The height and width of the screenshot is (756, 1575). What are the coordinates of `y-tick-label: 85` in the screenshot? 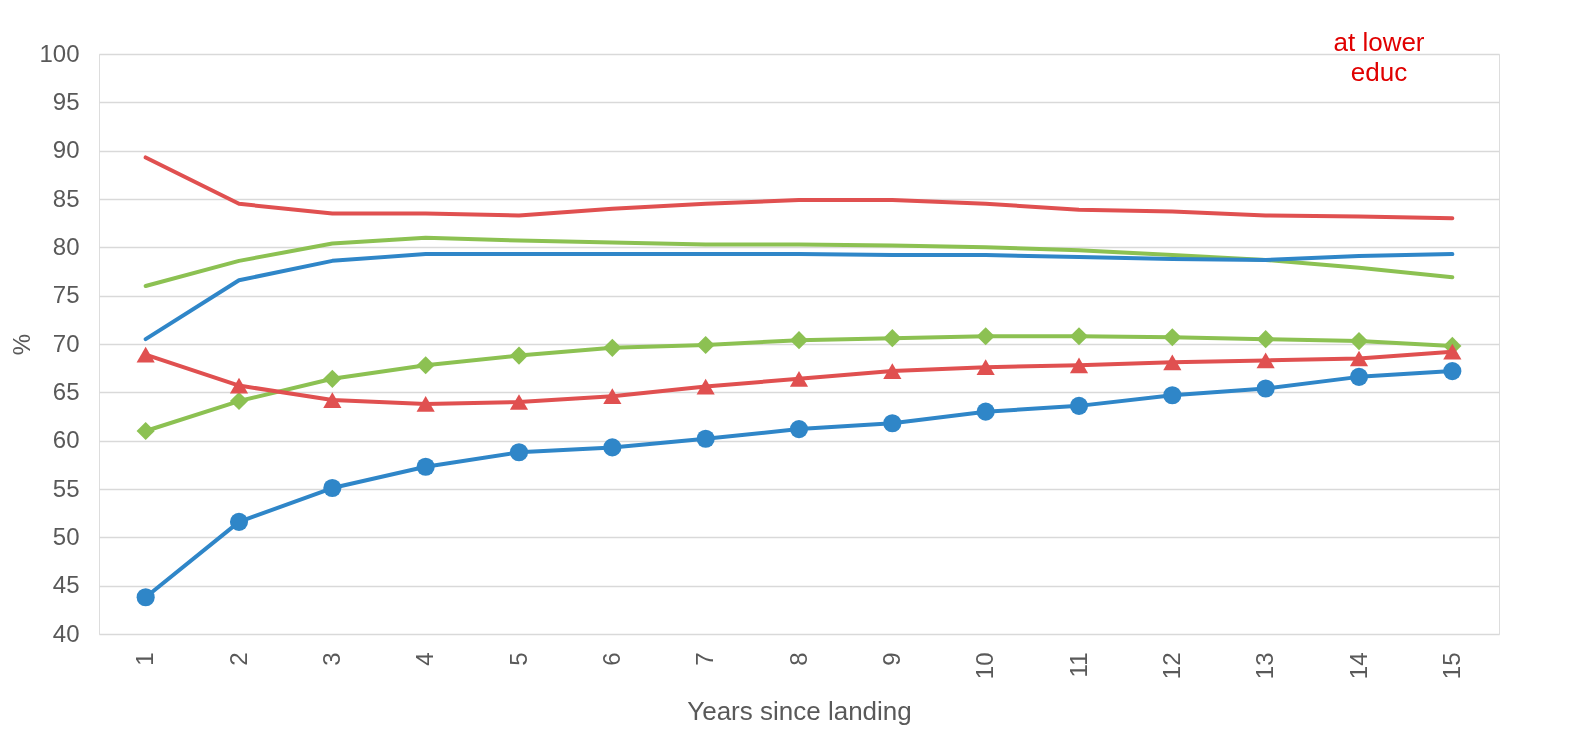 It's located at (66, 198).